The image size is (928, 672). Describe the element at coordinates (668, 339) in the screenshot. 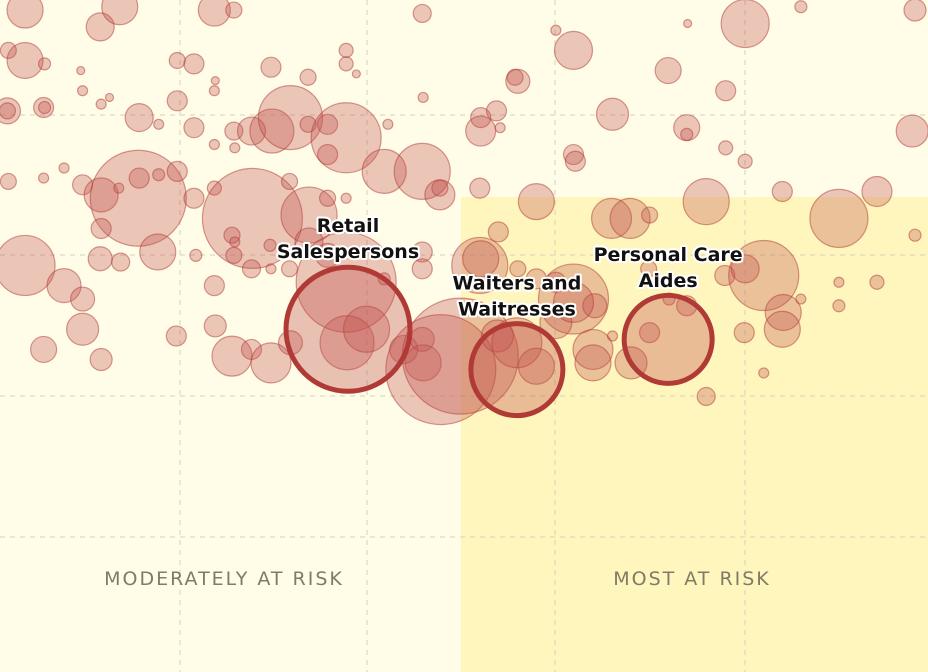

I see `highlight-bubble-personal-care-aides` at that location.